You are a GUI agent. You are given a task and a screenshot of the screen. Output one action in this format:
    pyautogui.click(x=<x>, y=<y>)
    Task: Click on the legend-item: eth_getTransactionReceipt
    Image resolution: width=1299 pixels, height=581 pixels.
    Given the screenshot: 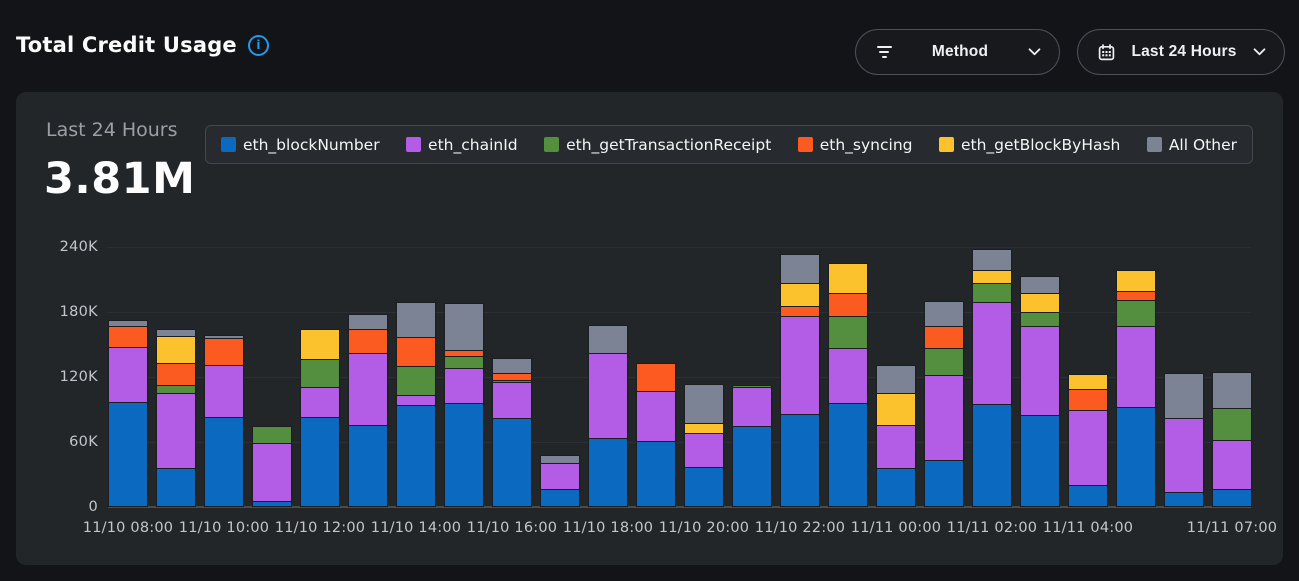 What is the action you would take?
    pyautogui.click(x=657, y=145)
    